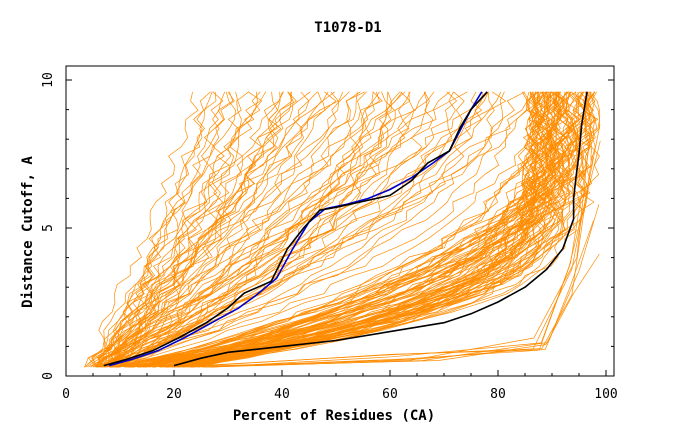 Image resolution: width=680 pixels, height=440 pixels. Describe the element at coordinates (605, 394) in the screenshot. I see `x-tick-label: 100` at that location.